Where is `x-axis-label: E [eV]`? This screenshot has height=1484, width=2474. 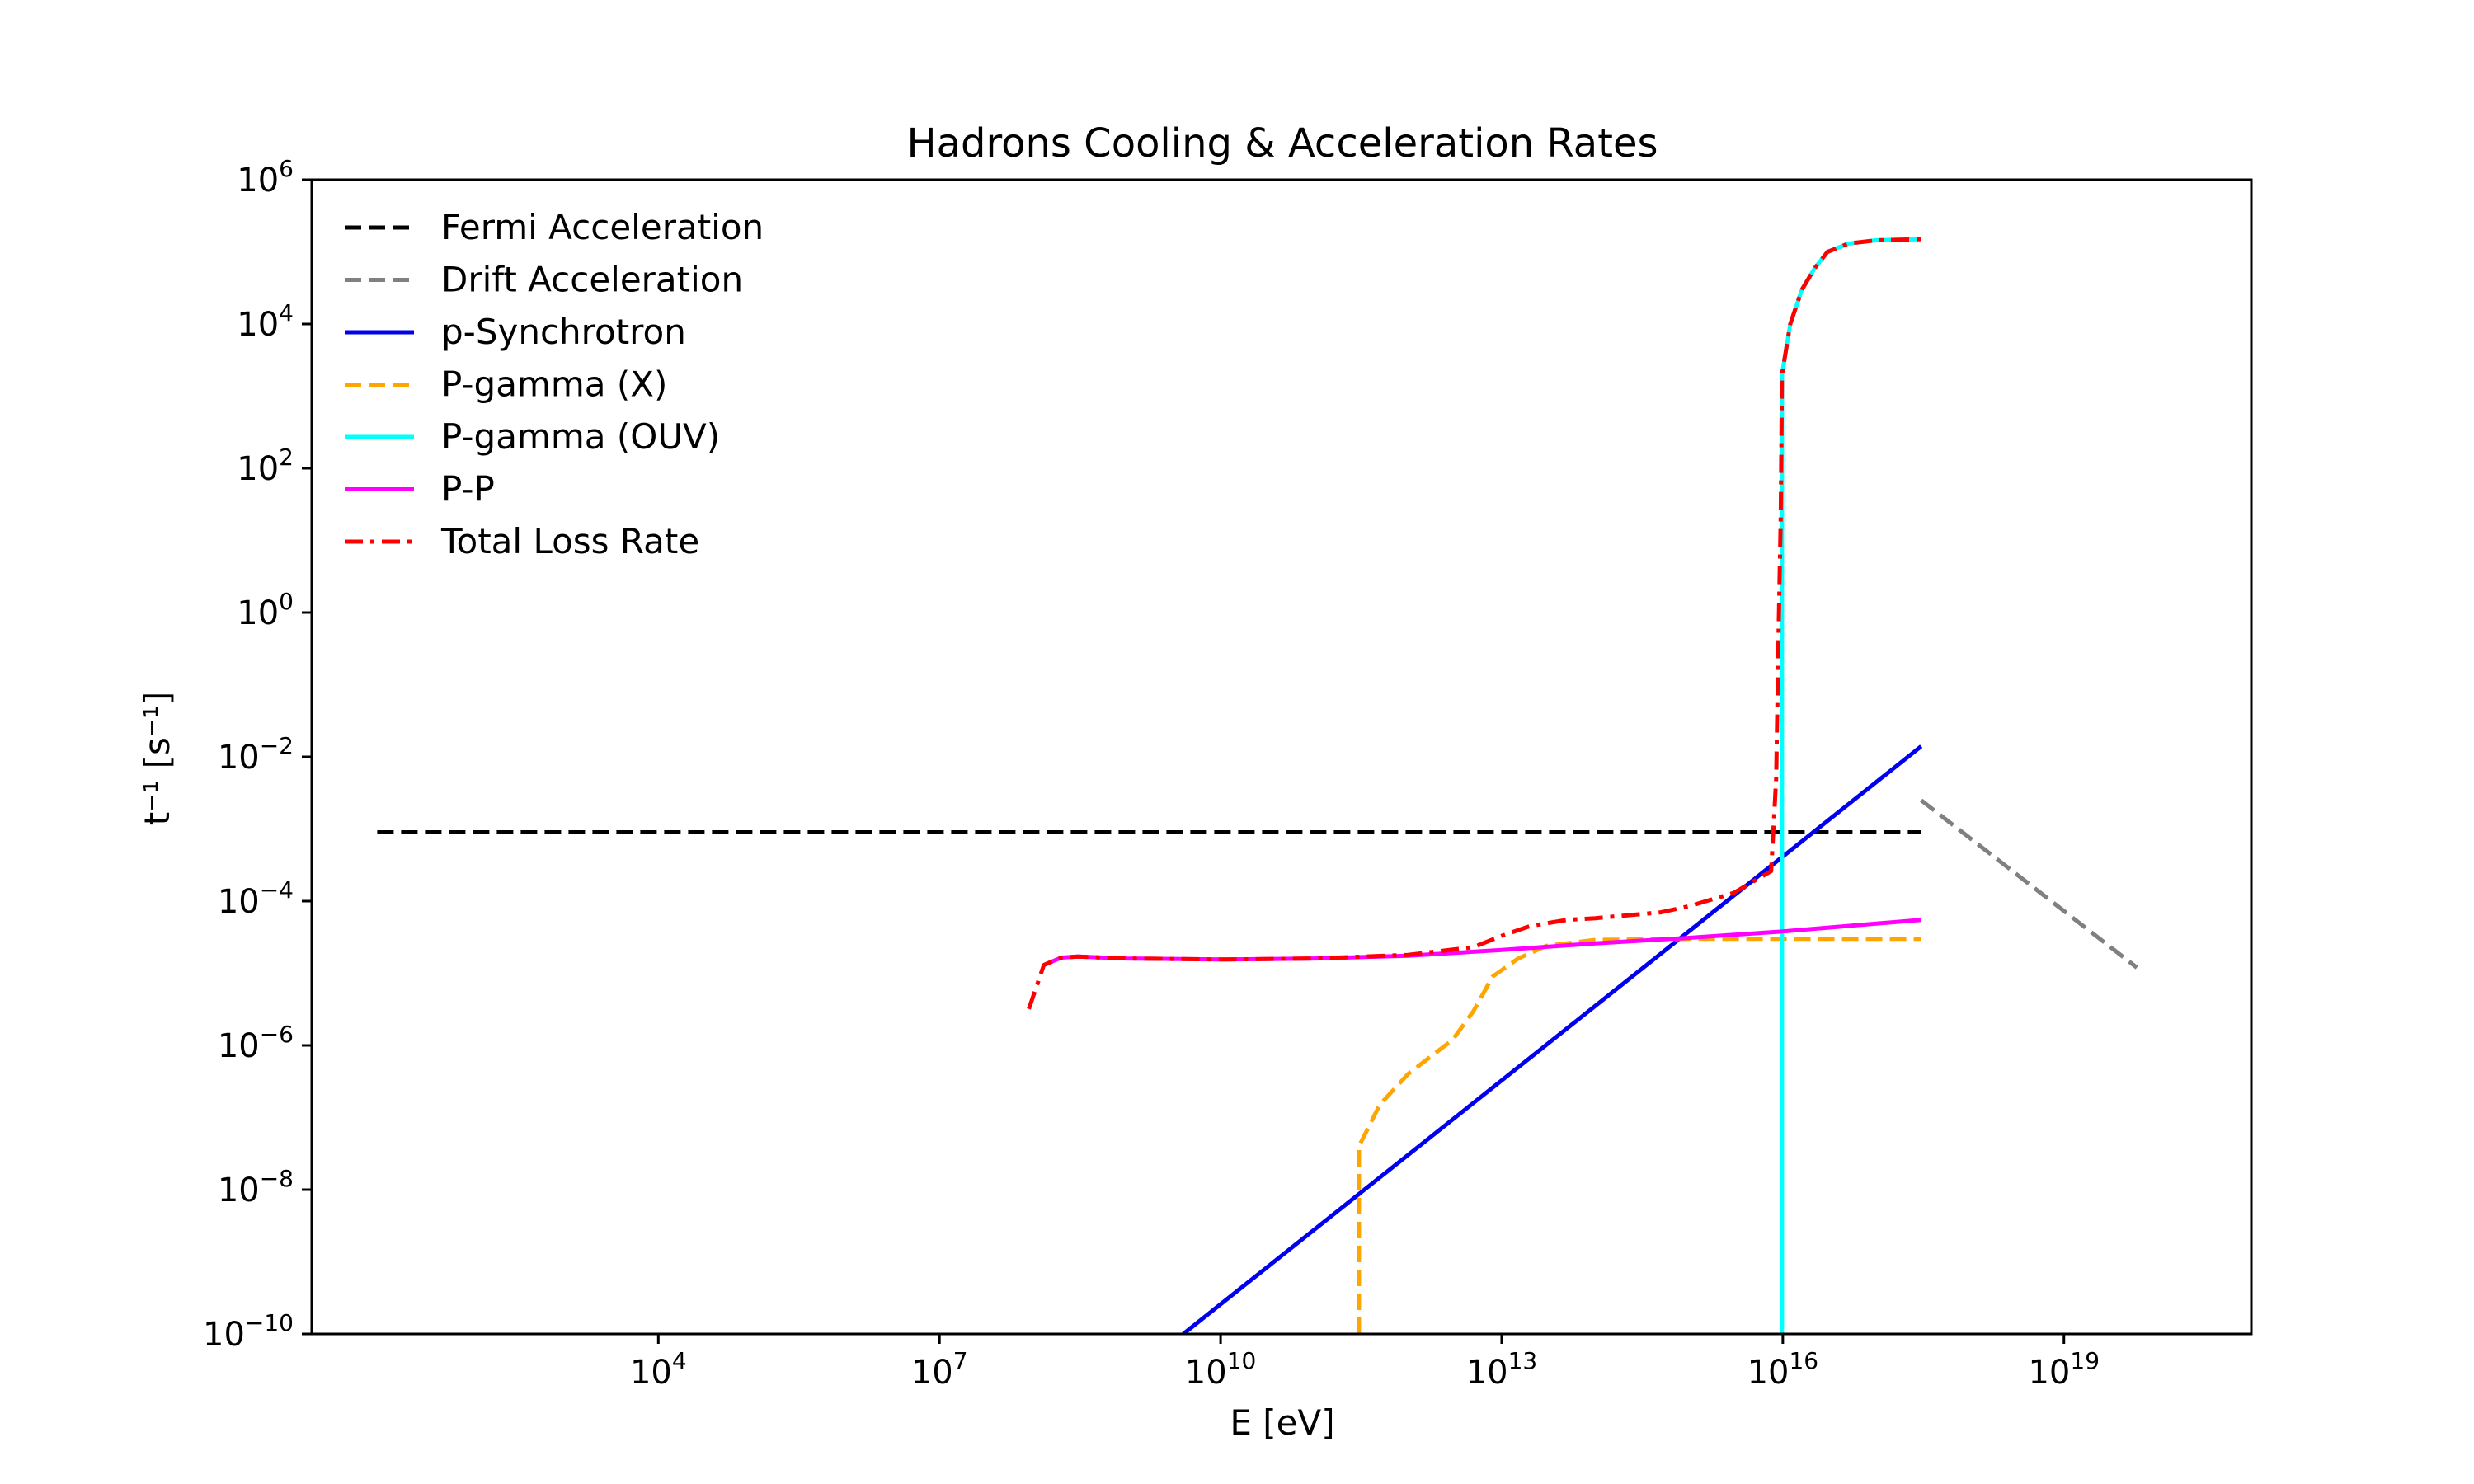 x-axis-label: E [eV] is located at coordinates (1282, 1422).